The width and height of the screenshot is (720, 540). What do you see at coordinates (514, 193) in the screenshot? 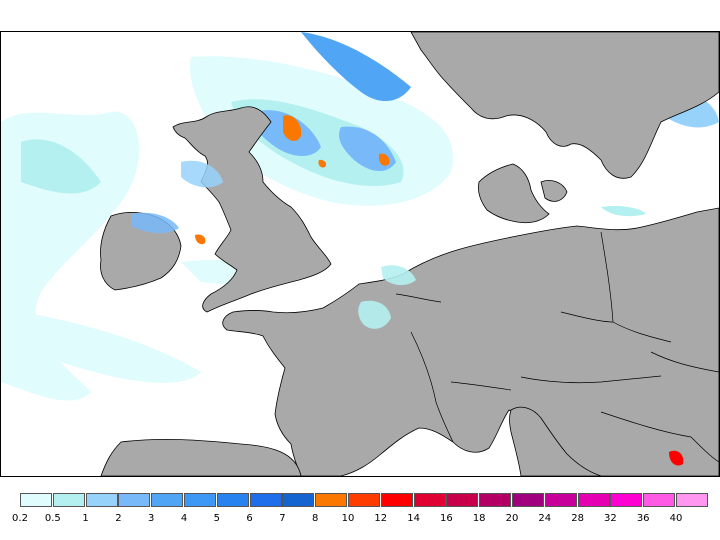
I see `denmark` at bounding box center [514, 193].